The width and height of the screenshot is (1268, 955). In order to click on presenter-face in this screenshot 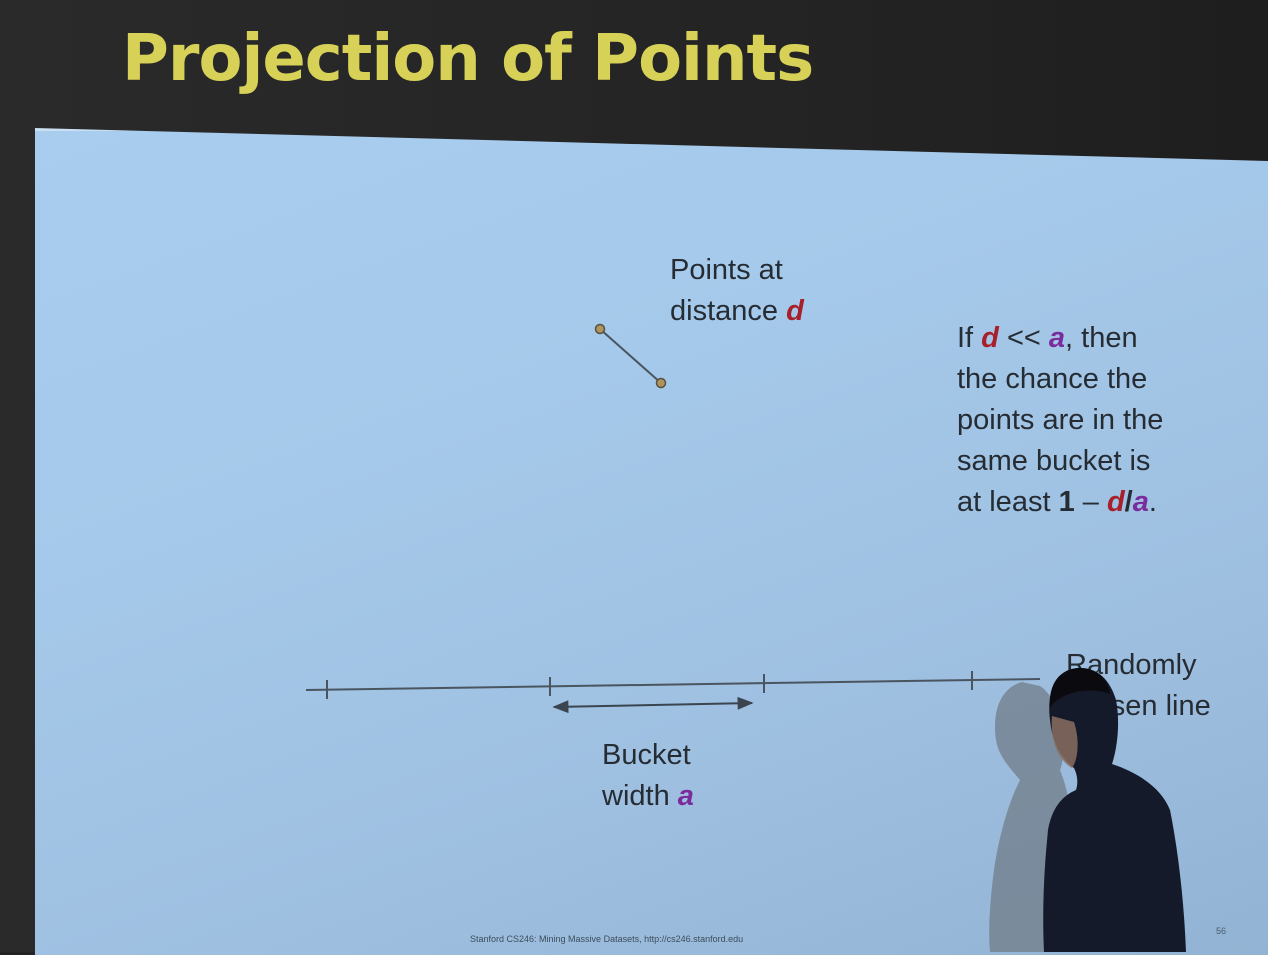, I will do `click(1064, 742)`.